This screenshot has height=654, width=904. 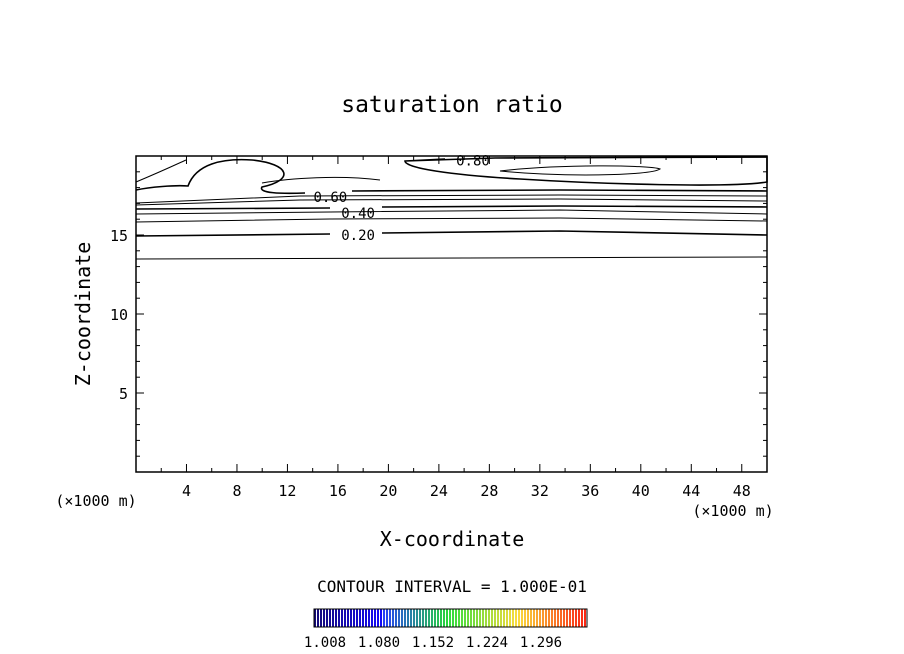 What do you see at coordinates (590, 491) in the screenshot?
I see `x-tick-label: 36` at bounding box center [590, 491].